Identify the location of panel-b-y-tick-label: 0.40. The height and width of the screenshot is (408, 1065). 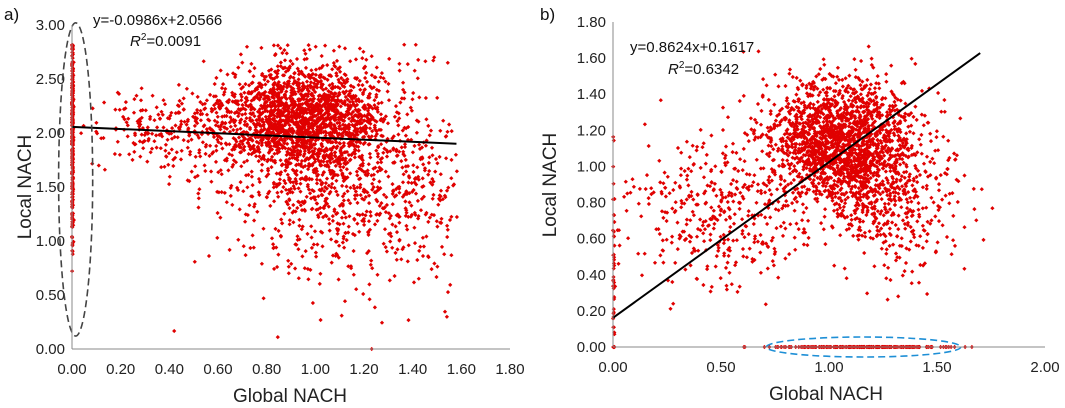
(591, 275).